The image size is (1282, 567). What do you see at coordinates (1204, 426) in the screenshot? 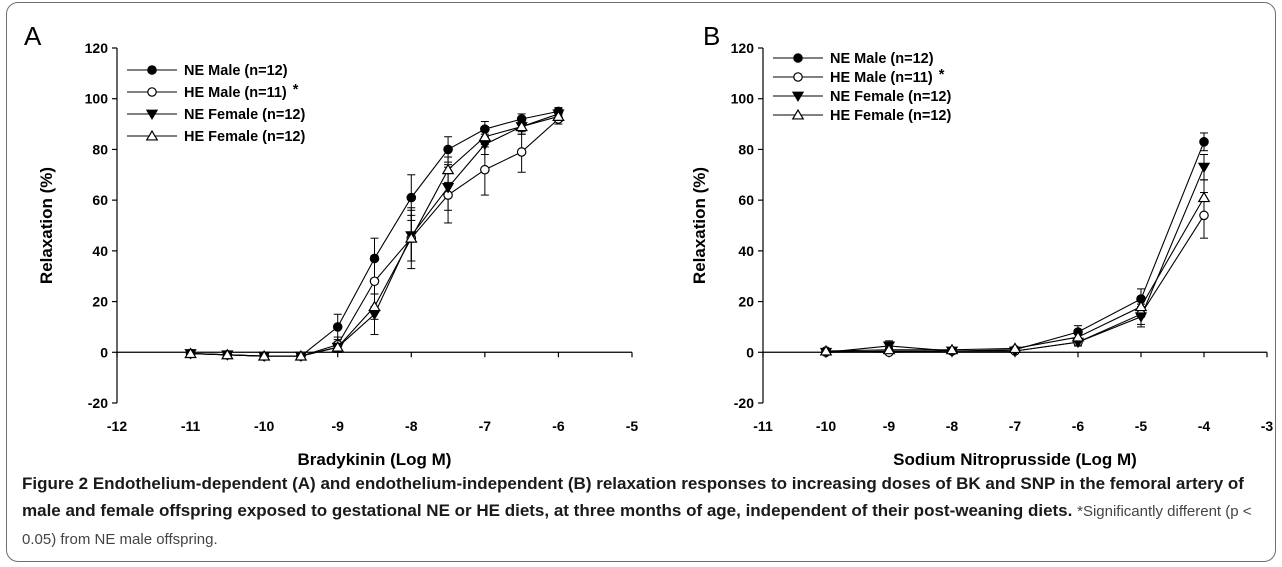
I see `x-tick-label: -4` at bounding box center [1204, 426].